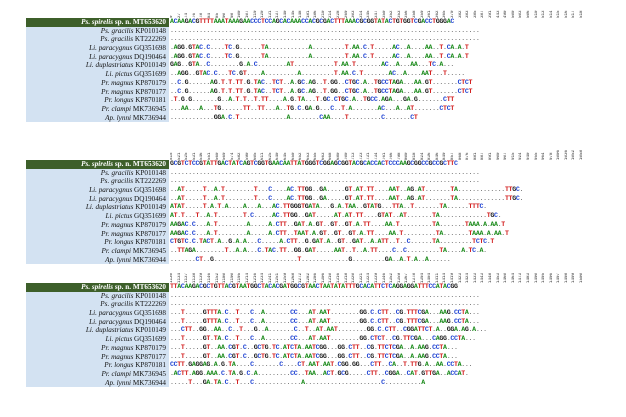 The width and height of the screenshot is (626, 417). I want to click on position-label: 1448, so click(490, 277).